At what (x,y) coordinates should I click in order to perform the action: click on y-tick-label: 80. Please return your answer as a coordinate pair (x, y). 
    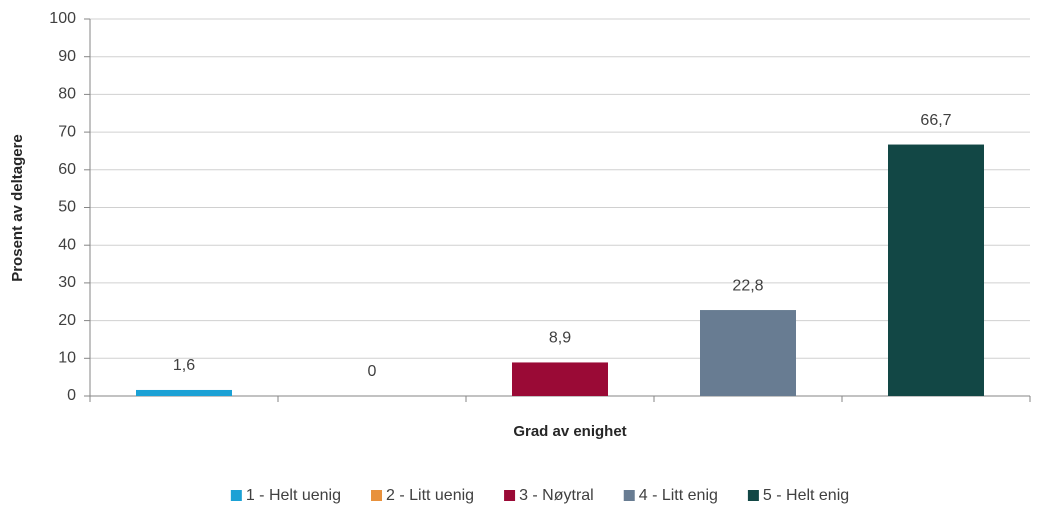
    Looking at the image, I should click on (67, 94).